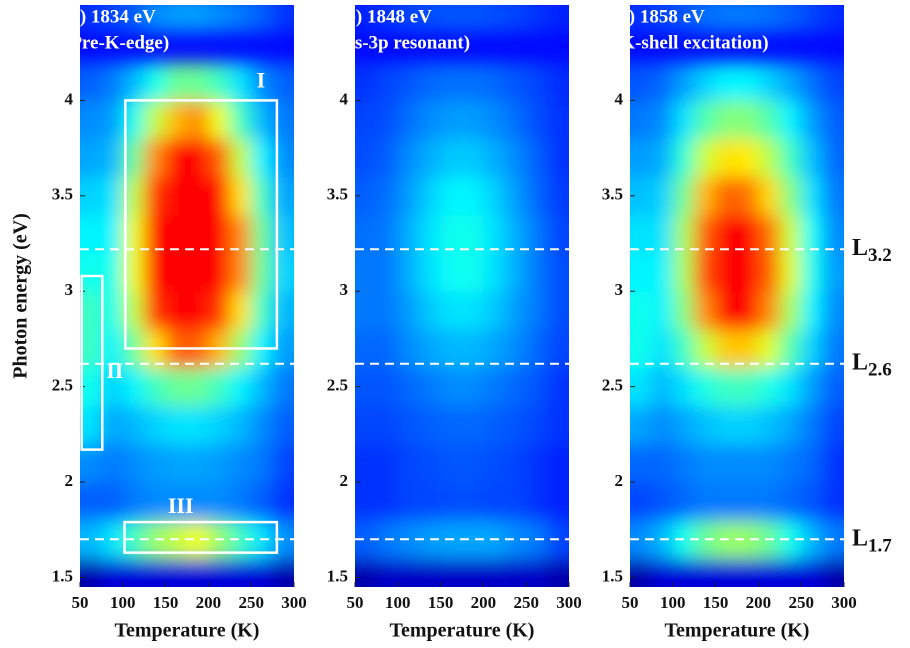  I want to click on y-tick-label: 2.5, so click(612, 385).